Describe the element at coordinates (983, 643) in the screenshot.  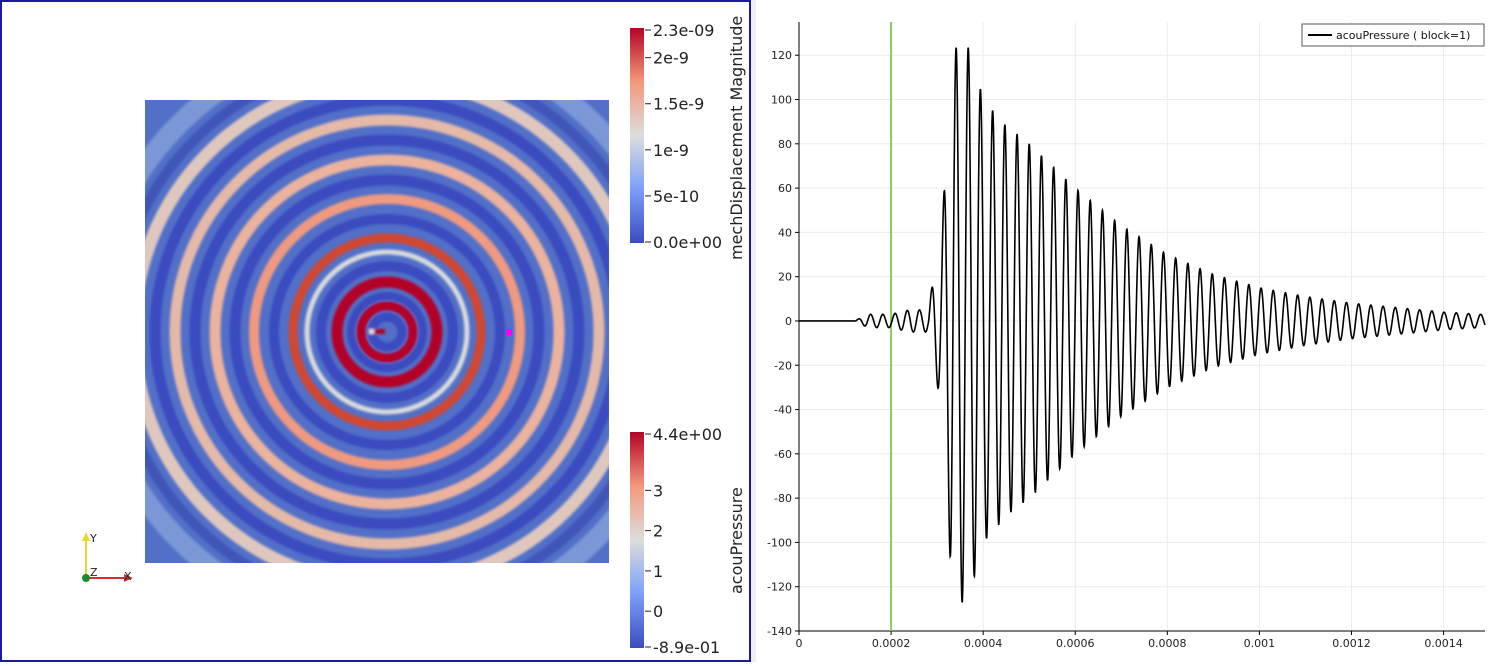
I see `x-tick-label: 0.0004` at that location.